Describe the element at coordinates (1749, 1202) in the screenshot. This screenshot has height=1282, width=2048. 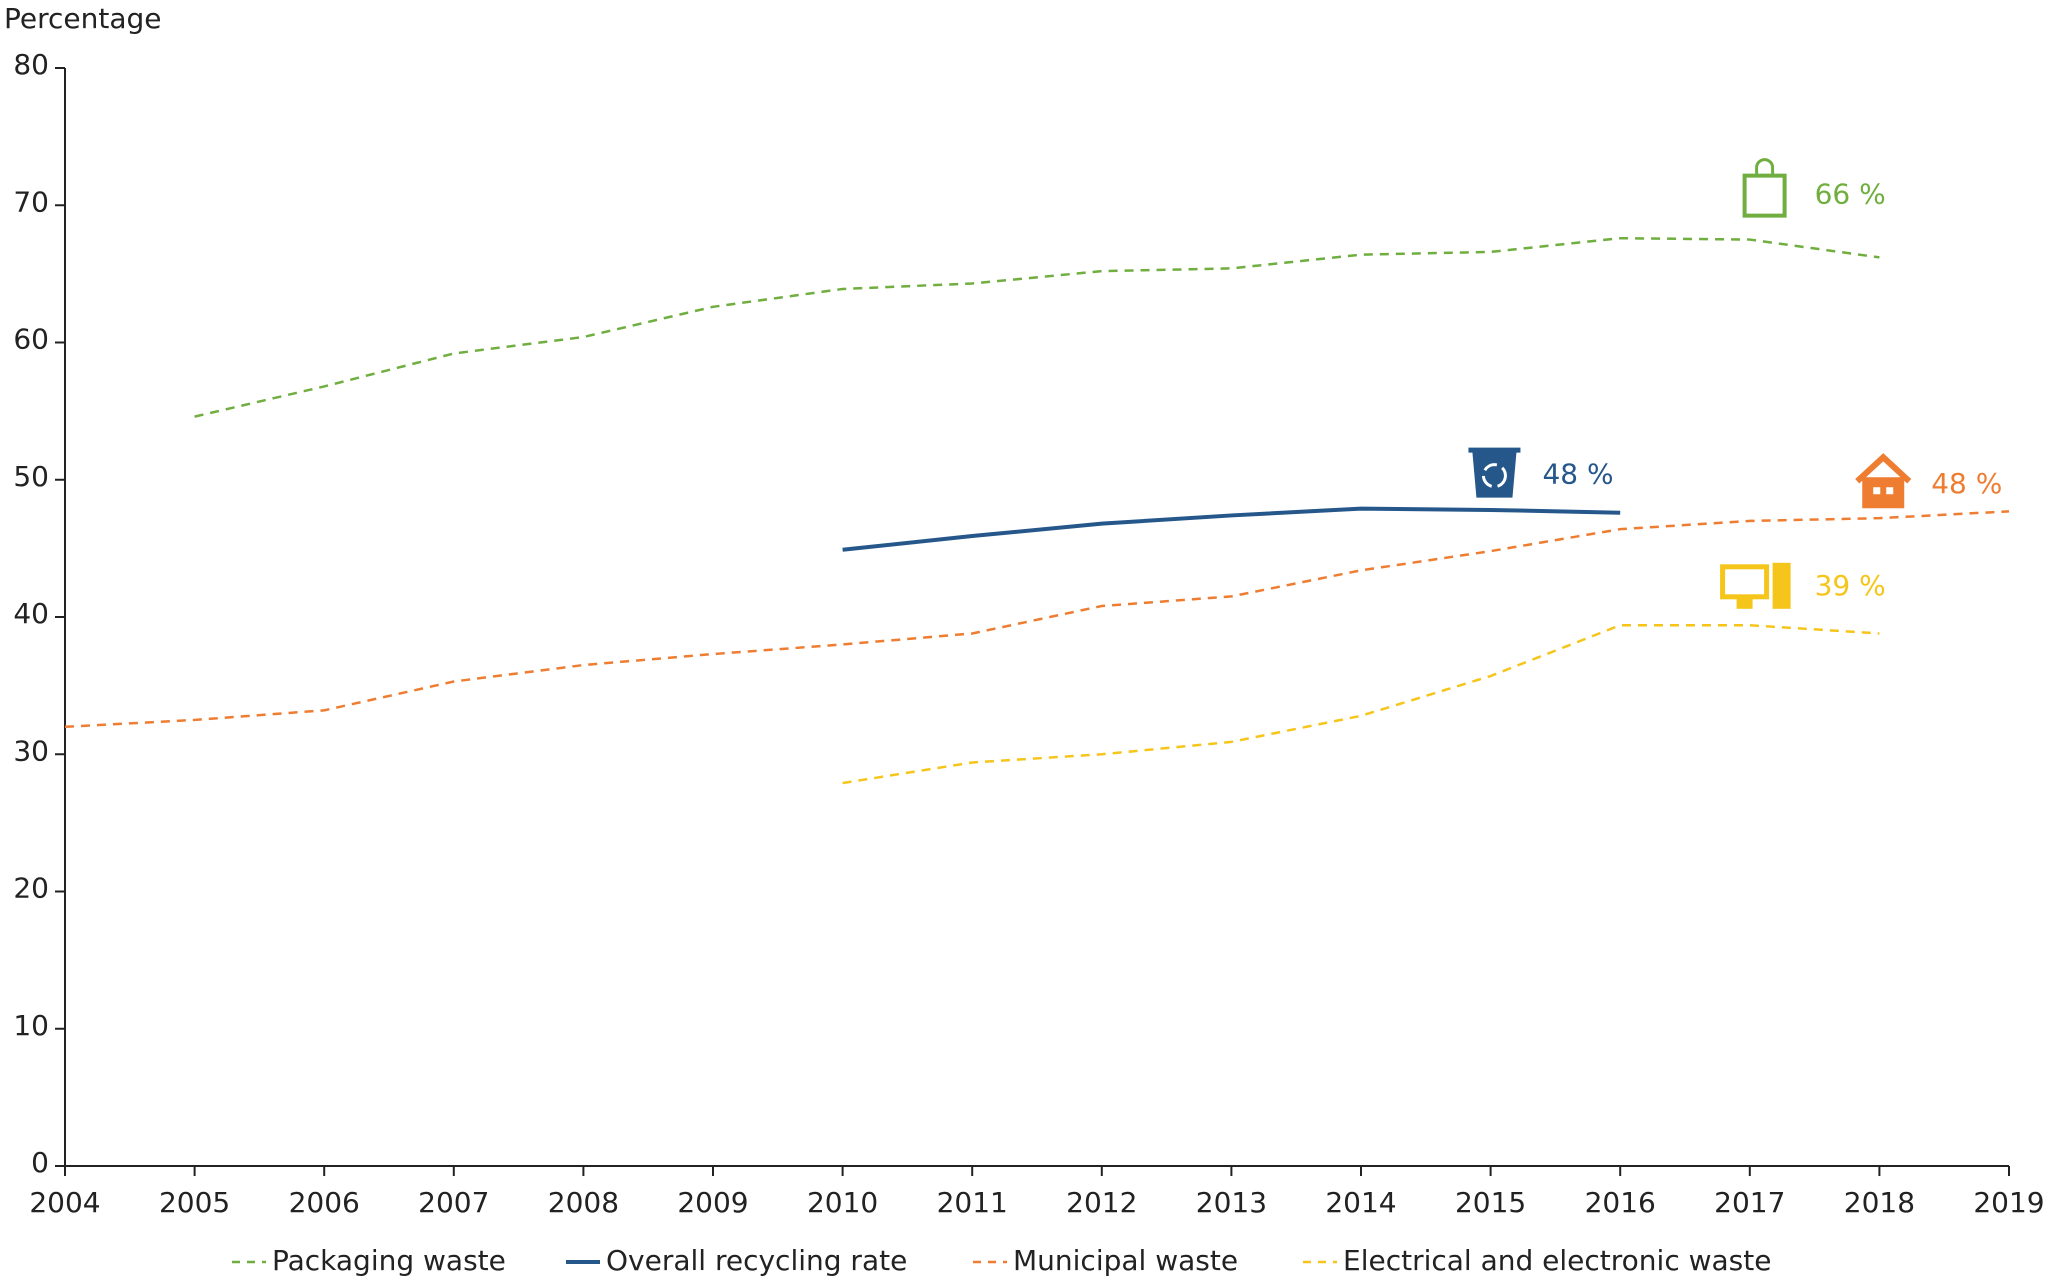
I see `x-tick-label: 2017` at that location.